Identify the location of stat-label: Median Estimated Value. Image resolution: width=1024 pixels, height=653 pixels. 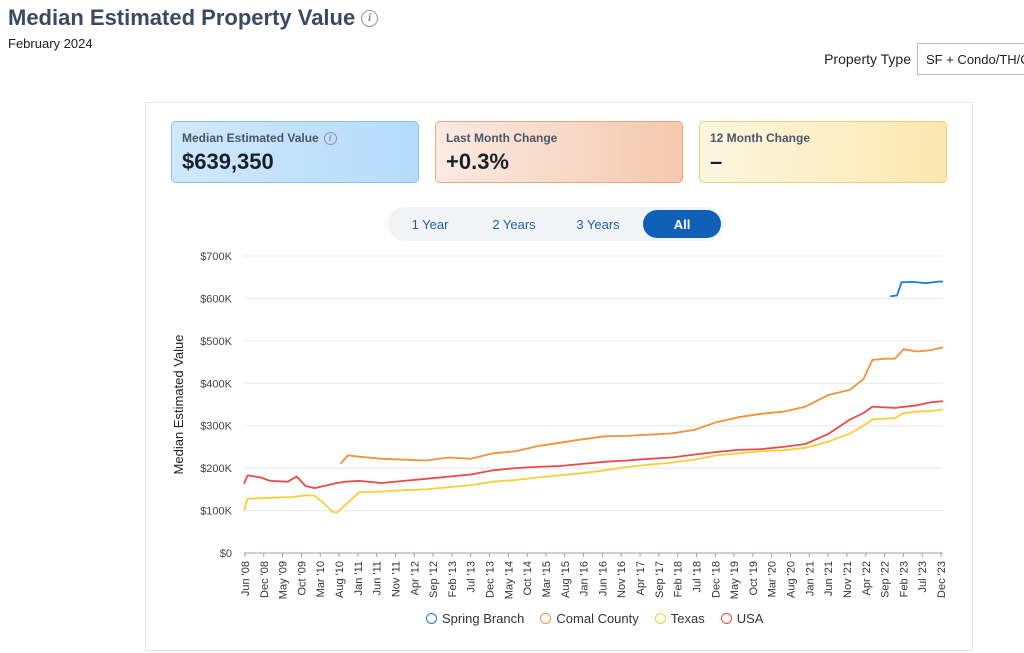
(250, 138).